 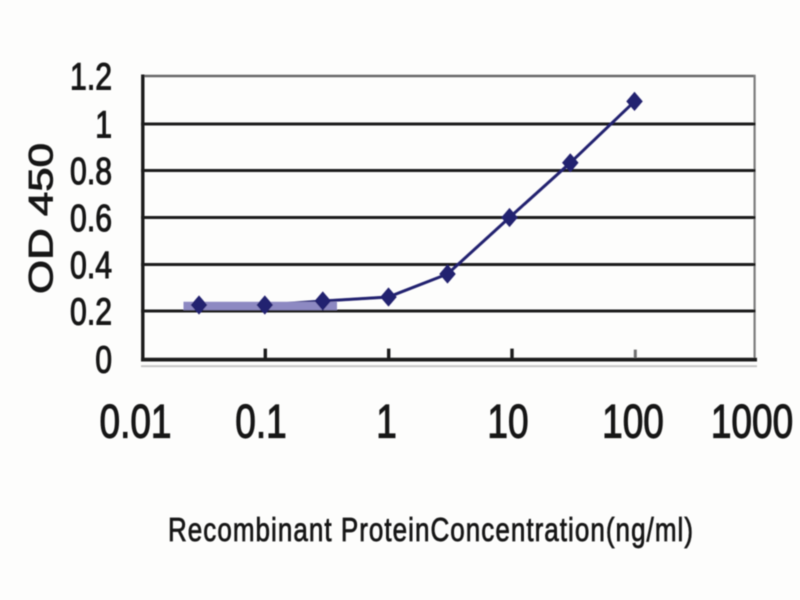 I want to click on svg-text: OD 450, so click(x=41, y=218).